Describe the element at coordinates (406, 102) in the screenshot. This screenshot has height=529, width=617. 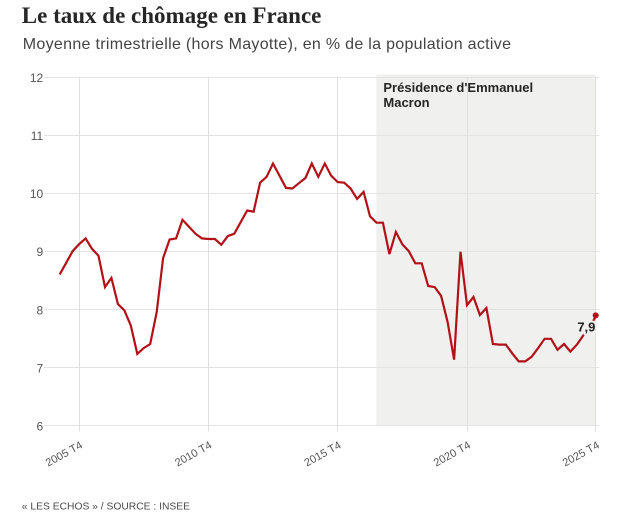
I see `svg-text: Macron` at that location.